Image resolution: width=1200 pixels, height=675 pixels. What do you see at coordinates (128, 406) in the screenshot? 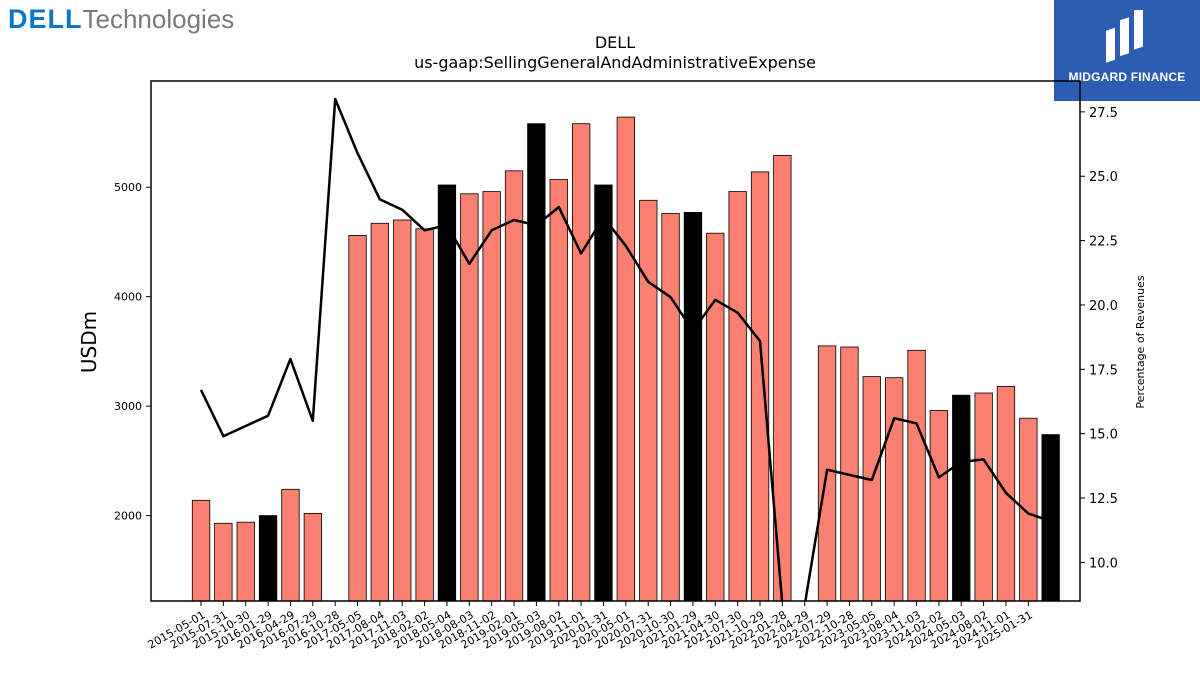
I see `y-tick-label: 3000` at bounding box center [128, 406].